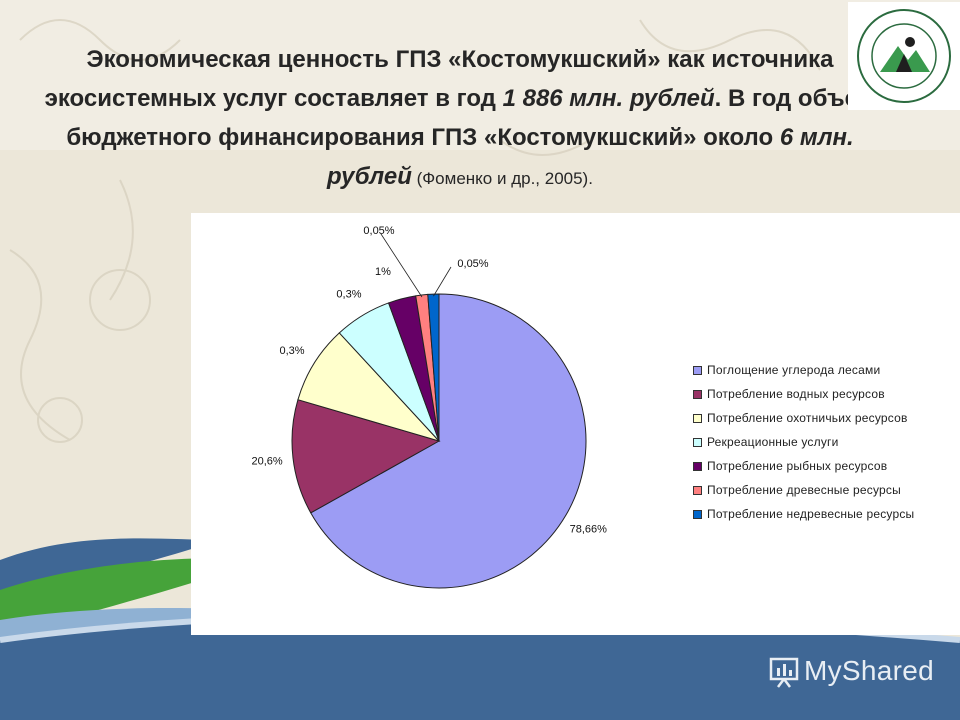 This screenshot has width=960, height=720. I want to click on legend-item-1: Потребление водных ресурсов, so click(823, 394).